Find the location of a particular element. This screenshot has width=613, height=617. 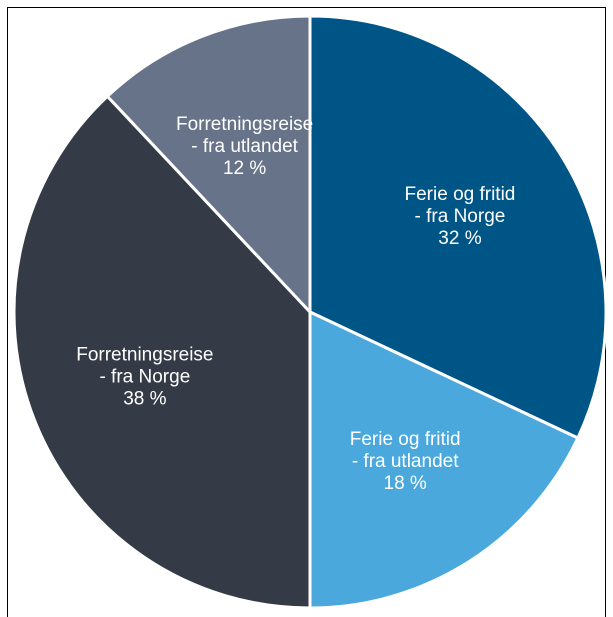

value-label: 32 % is located at coordinates (459, 238).